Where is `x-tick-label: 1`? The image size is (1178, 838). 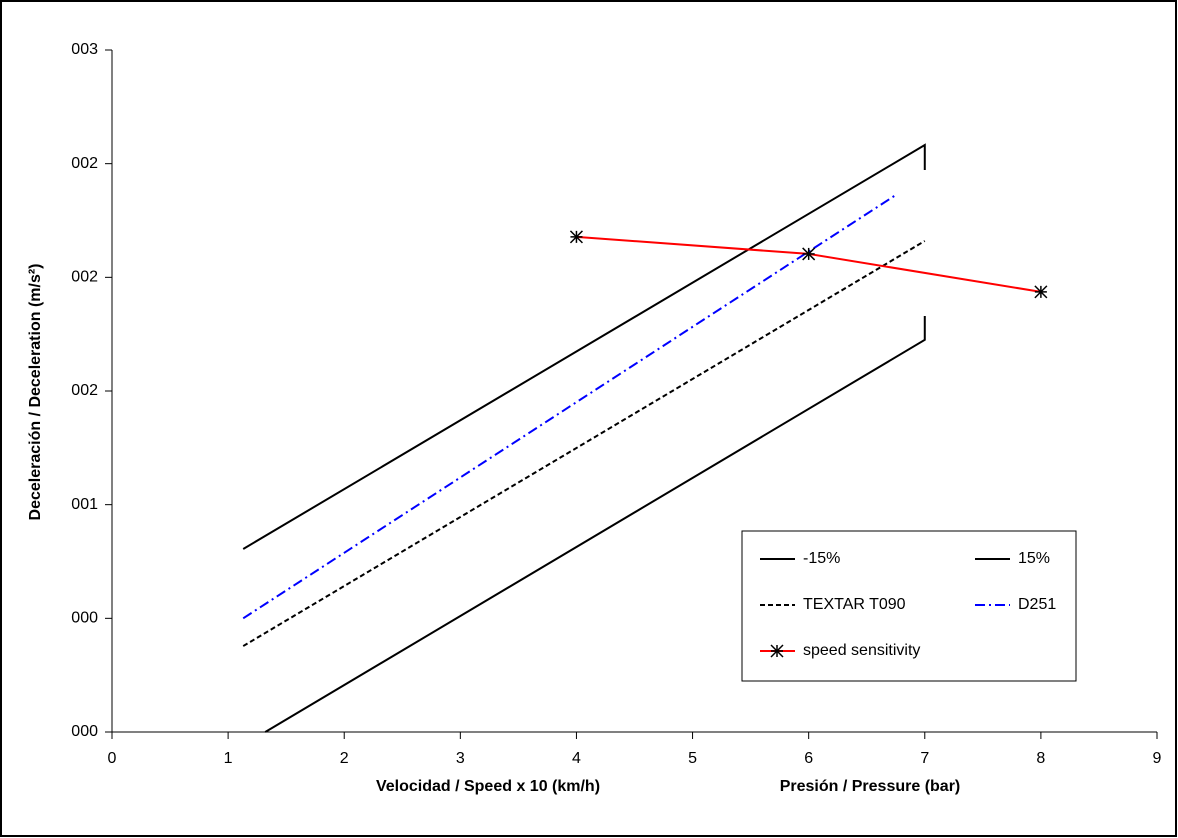
x-tick-label: 1 is located at coordinates (228, 758).